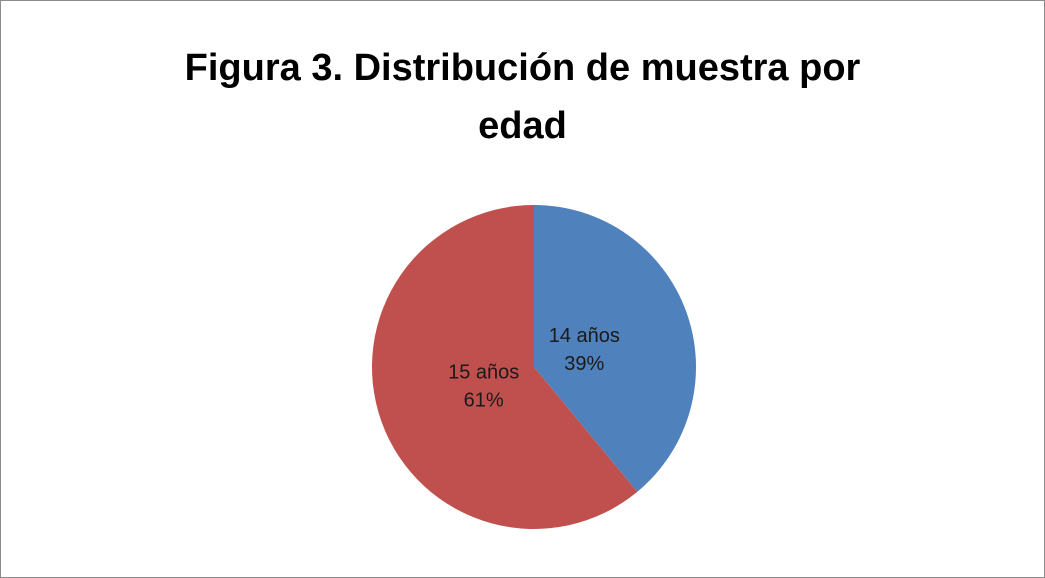 The image size is (1045, 578). I want to click on slice-category-label: 14 años, so click(584, 336).